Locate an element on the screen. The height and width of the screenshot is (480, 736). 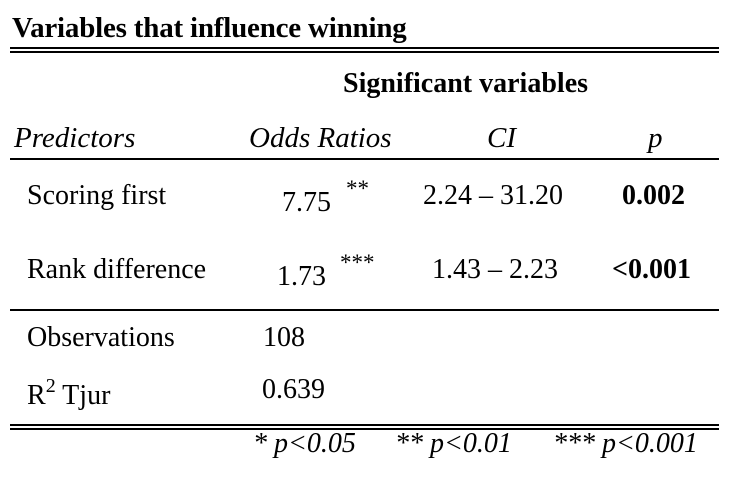
ci-cell: 2.24 – 31.20 is located at coordinates (493, 195).